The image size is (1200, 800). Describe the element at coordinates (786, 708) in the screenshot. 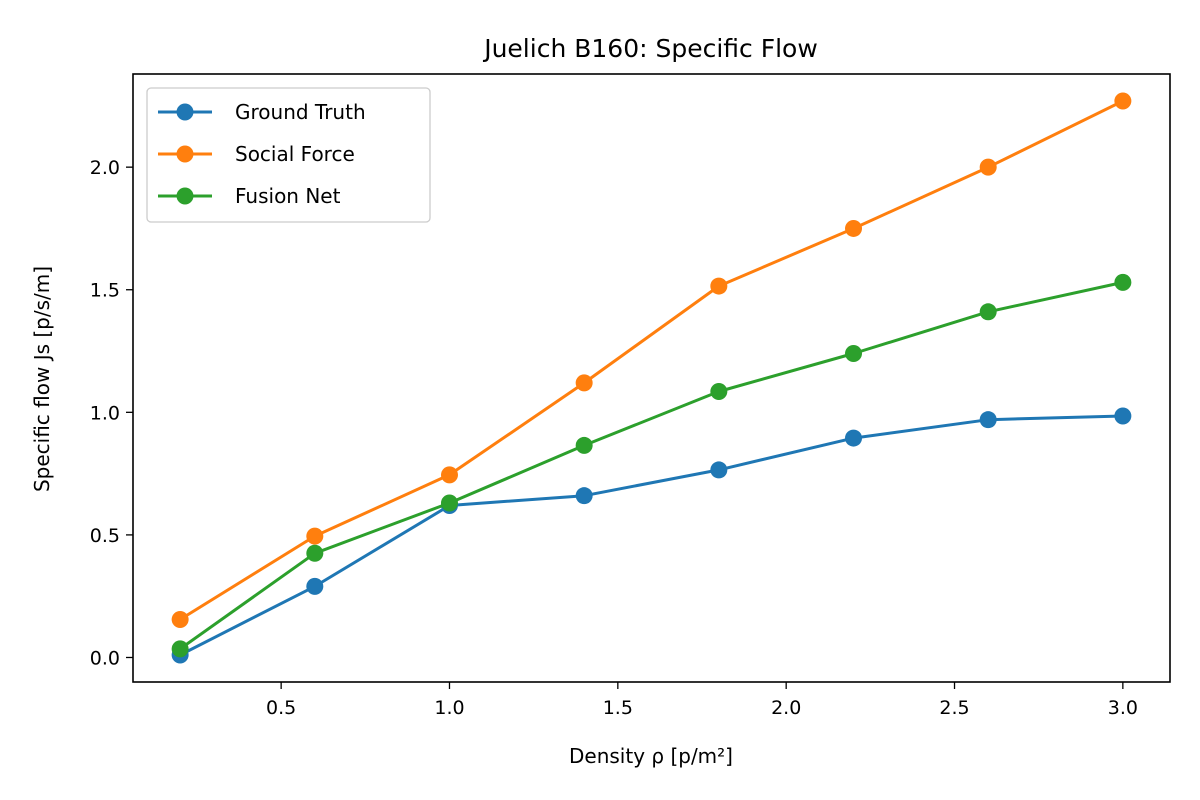

I see `x-tick-label: 2.0` at that location.